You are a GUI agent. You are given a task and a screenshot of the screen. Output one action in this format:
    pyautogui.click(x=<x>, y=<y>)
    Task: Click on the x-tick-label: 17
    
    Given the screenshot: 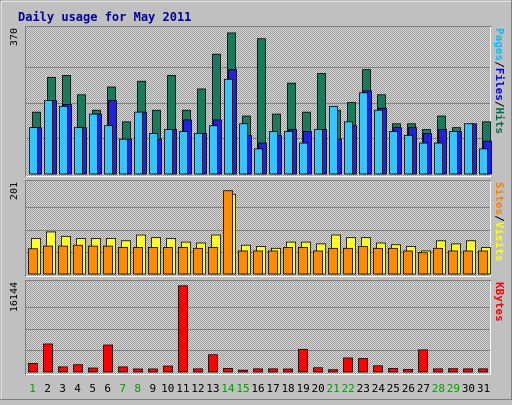 What is the action you would take?
    pyautogui.click(x=272, y=388)
    